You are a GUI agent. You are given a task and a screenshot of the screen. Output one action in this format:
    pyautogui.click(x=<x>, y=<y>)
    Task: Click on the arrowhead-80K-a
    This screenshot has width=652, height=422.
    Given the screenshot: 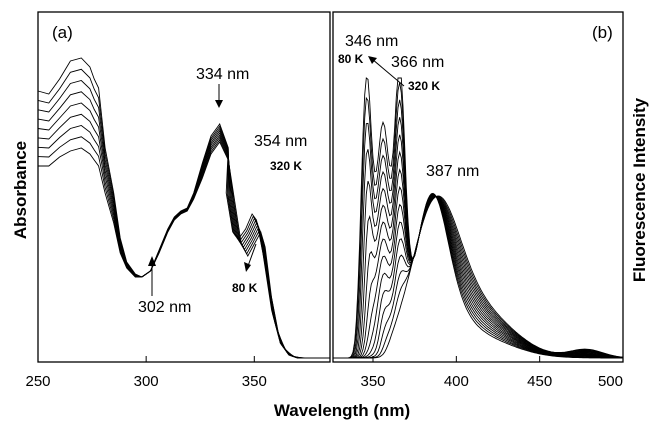 What is the action you would take?
    pyautogui.click(x=247, y=267)
    